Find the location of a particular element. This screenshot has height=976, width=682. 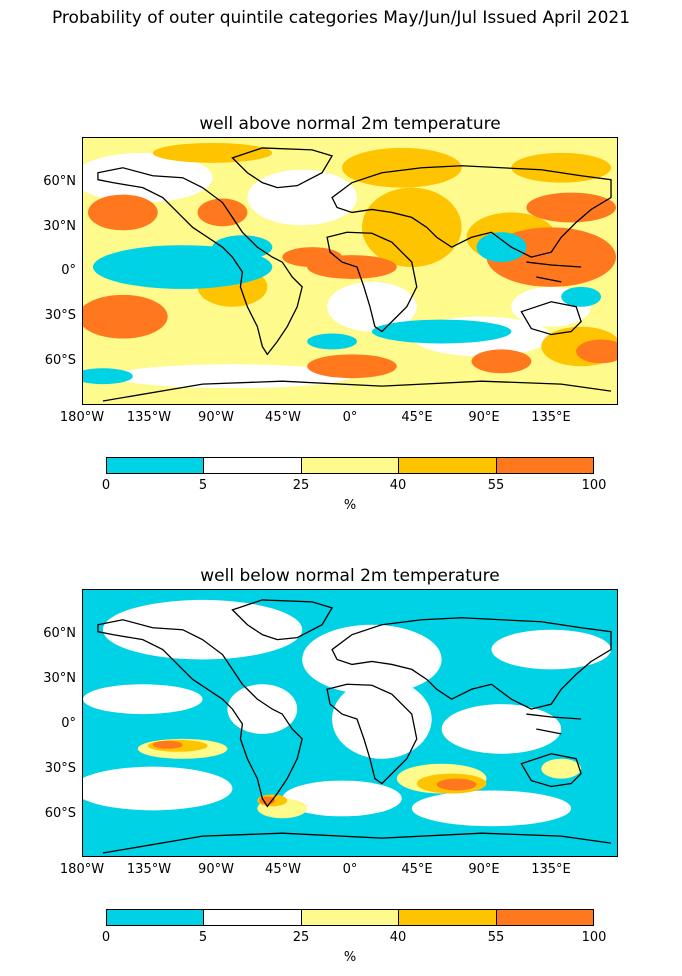

colorbar-below is located at coordinates (350, 917).